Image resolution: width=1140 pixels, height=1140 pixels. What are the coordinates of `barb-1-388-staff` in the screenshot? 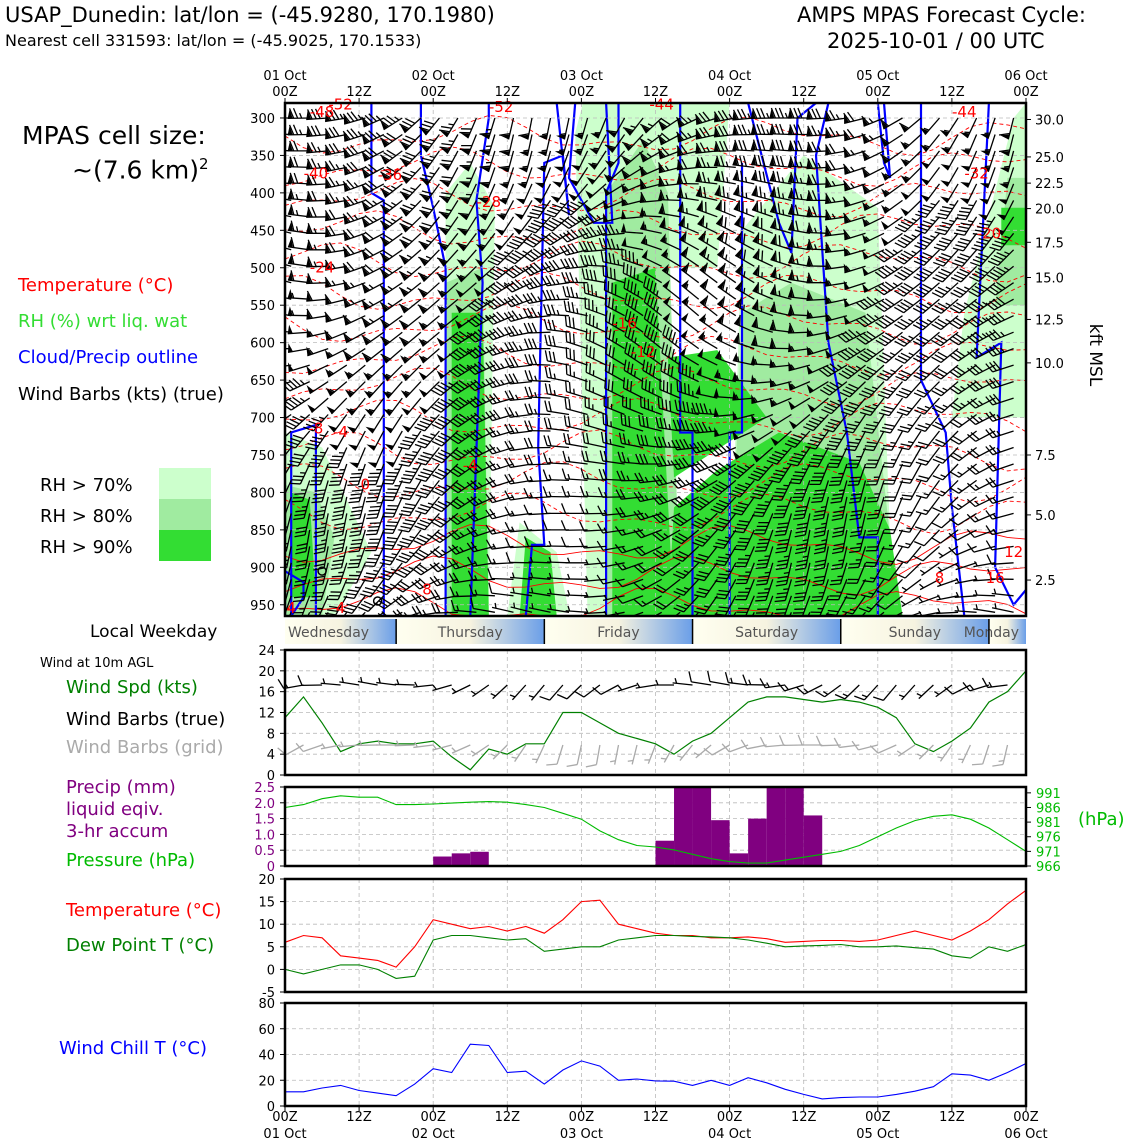 It's located at (288, 182).